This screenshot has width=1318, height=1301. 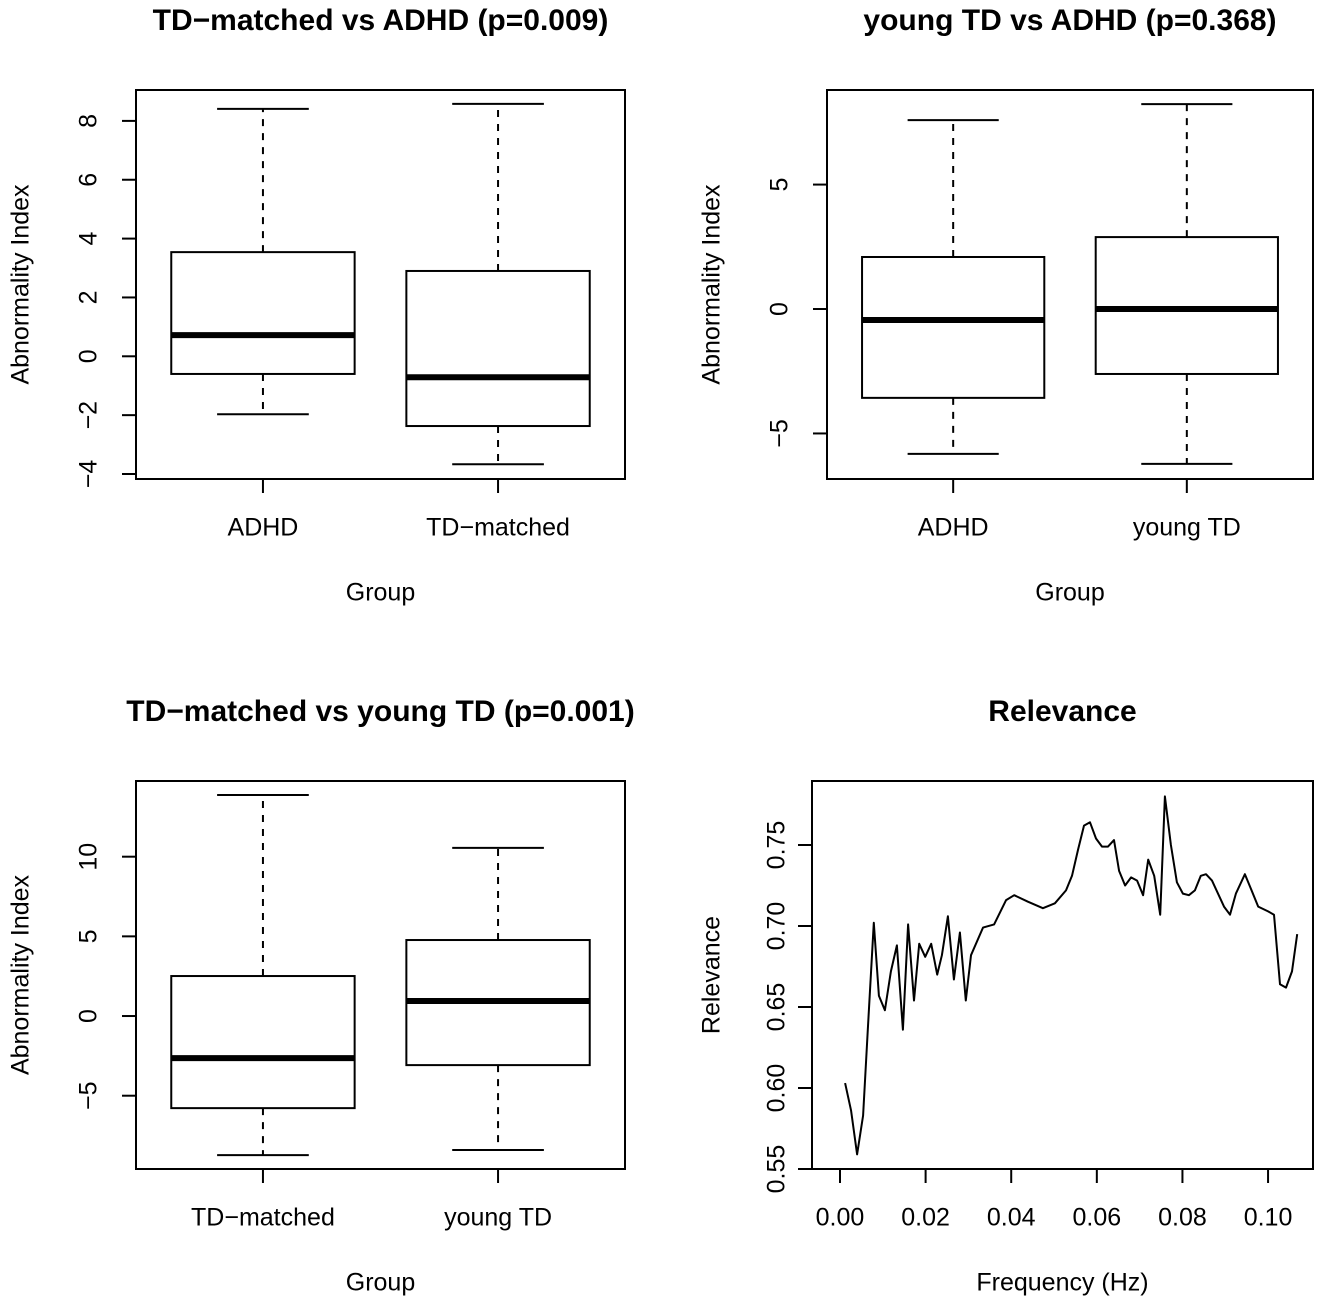 I want to click on y-tick-label: 0.60, so click(x=777, y=1088).